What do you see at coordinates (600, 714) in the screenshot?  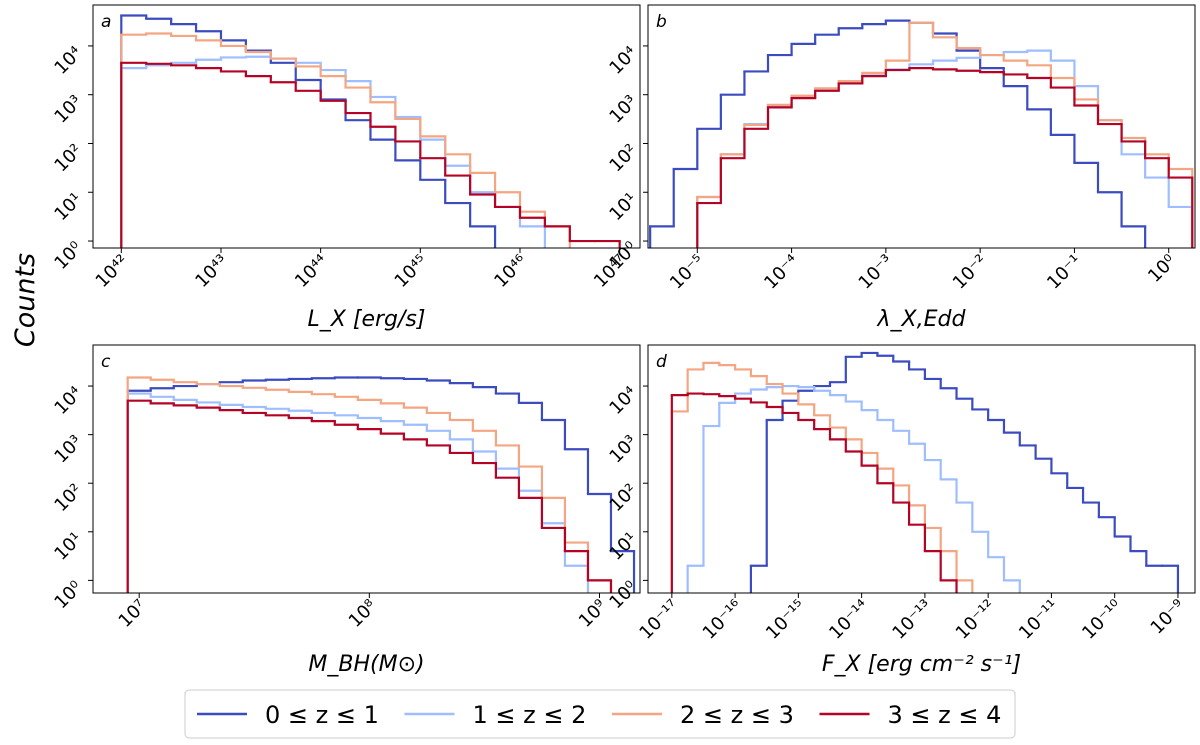 I see `legend-box` at bounding box center [600, 714].